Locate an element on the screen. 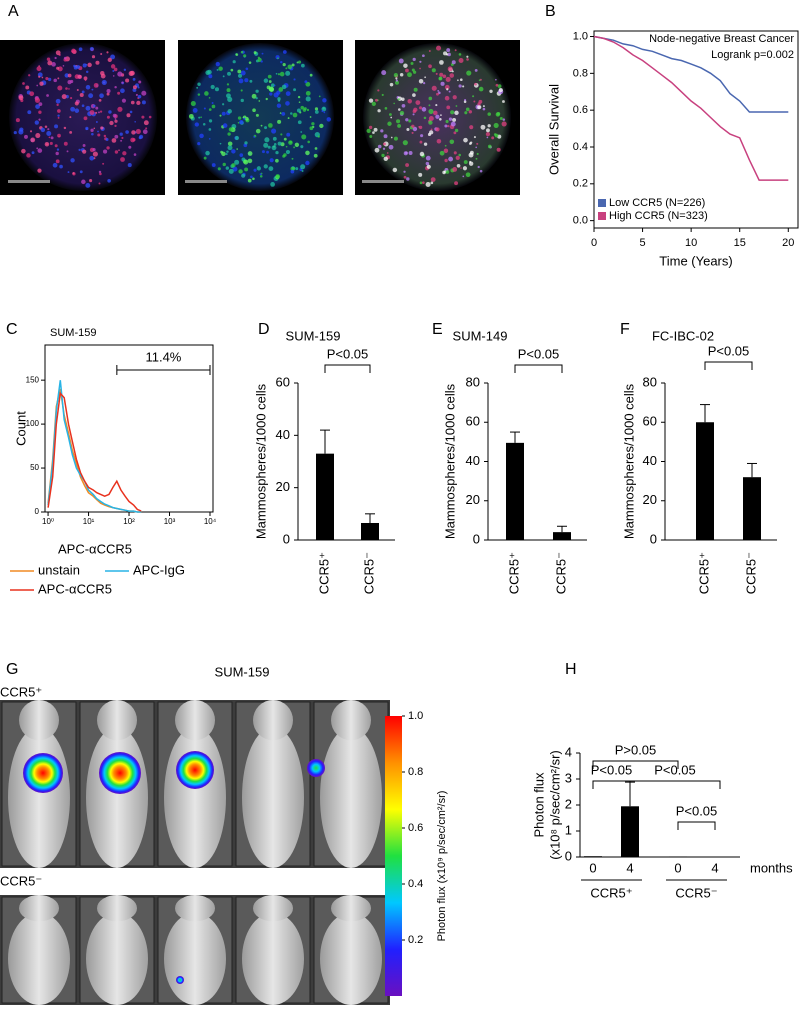 This screenshot has height=1010, width=800. panel-label: D is located at coordinates (264, 329).